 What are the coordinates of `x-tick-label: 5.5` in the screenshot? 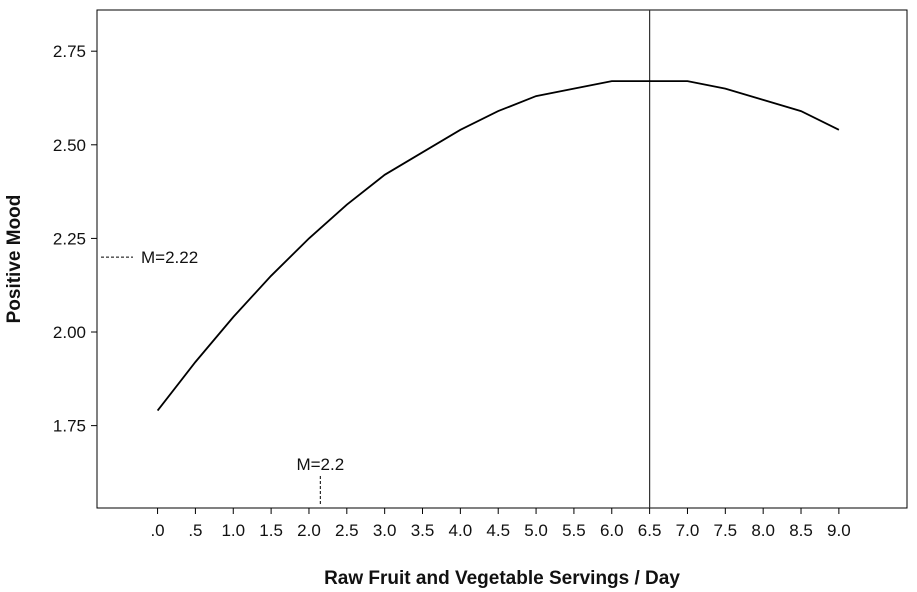 It's located at (574, 530).